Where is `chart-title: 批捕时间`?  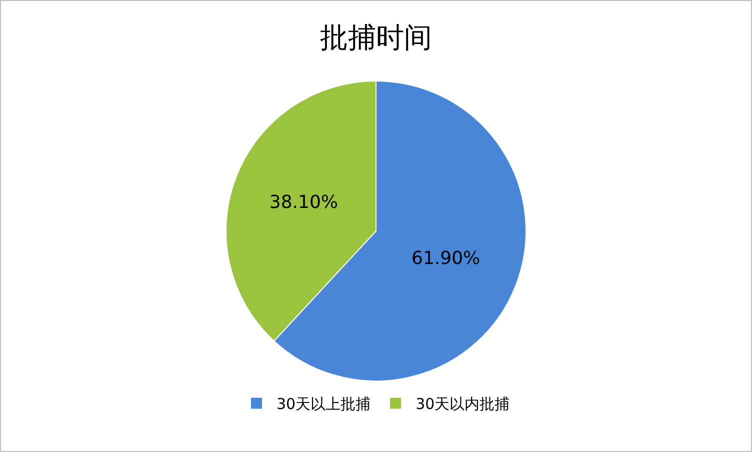 chart-title: 批捕时间 is located at coordinates (376, 37).